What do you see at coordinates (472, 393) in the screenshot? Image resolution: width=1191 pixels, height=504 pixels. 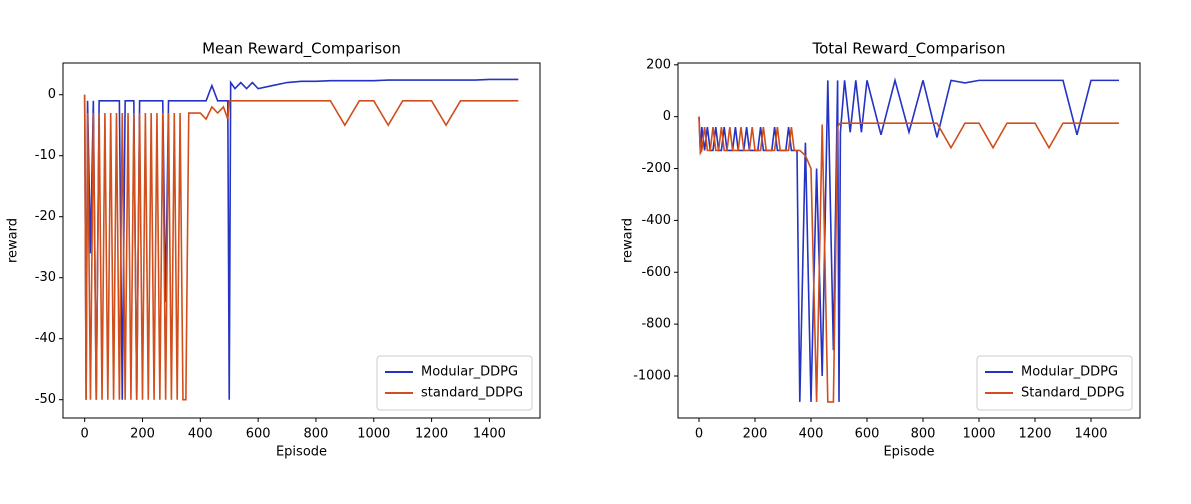 I see `legend-label: standard_DDPG` at bounding box center [472, 393].